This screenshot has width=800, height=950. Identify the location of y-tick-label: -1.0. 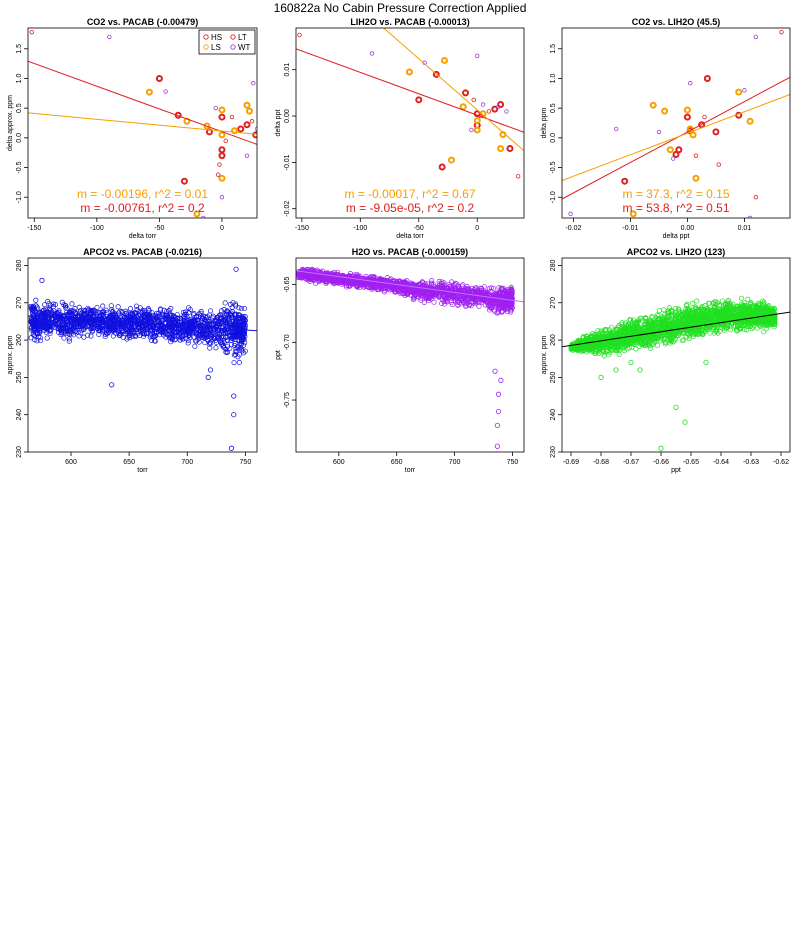
(19, 197).